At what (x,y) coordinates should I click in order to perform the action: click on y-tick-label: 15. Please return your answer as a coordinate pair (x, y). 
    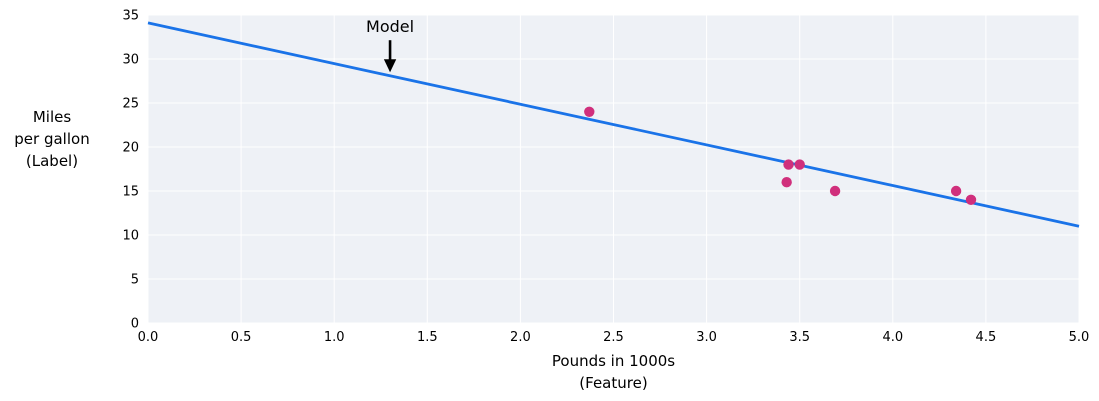
    Looking at the image, I should click on (130, 192).